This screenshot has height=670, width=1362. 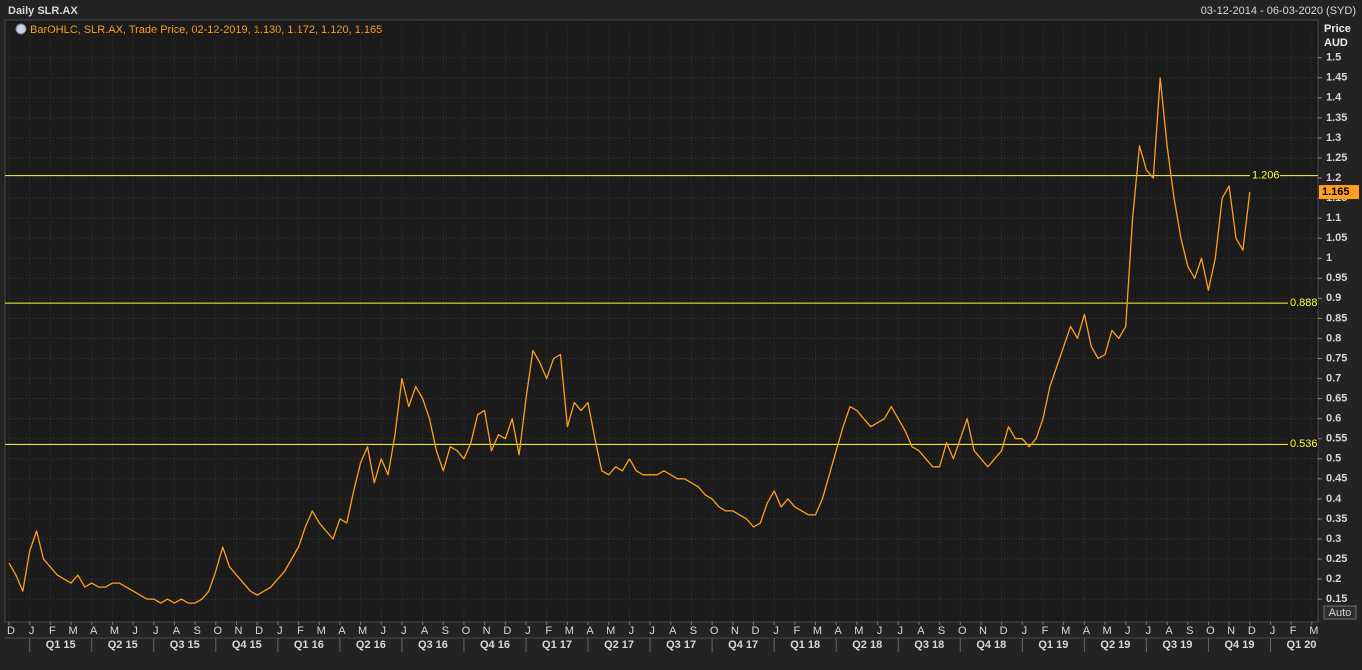 What do you see at coordinates (1336, 599) in the screenshot?
I see `y-tick-label: 0.15` at bounding box center [1336, 599].